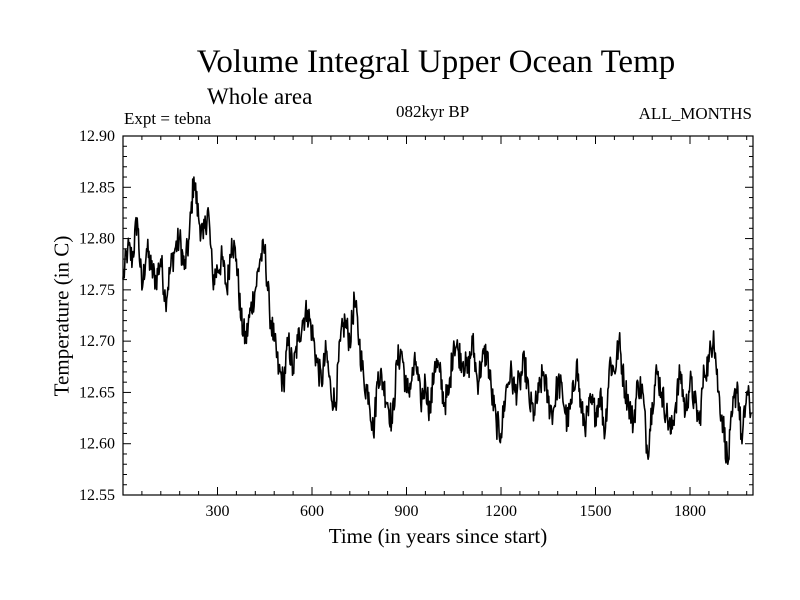 This screenshot has width=800, height=600. I want to click on x-tick-label: 900, so click(407, 511).